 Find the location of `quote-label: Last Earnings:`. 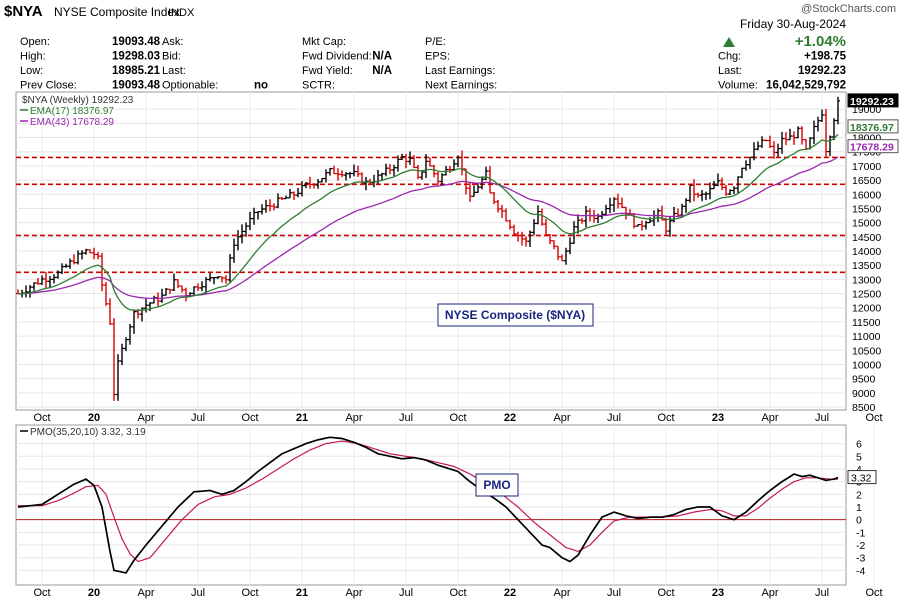

quote-label: Last Earnings: is located at coordinates (460, 71).